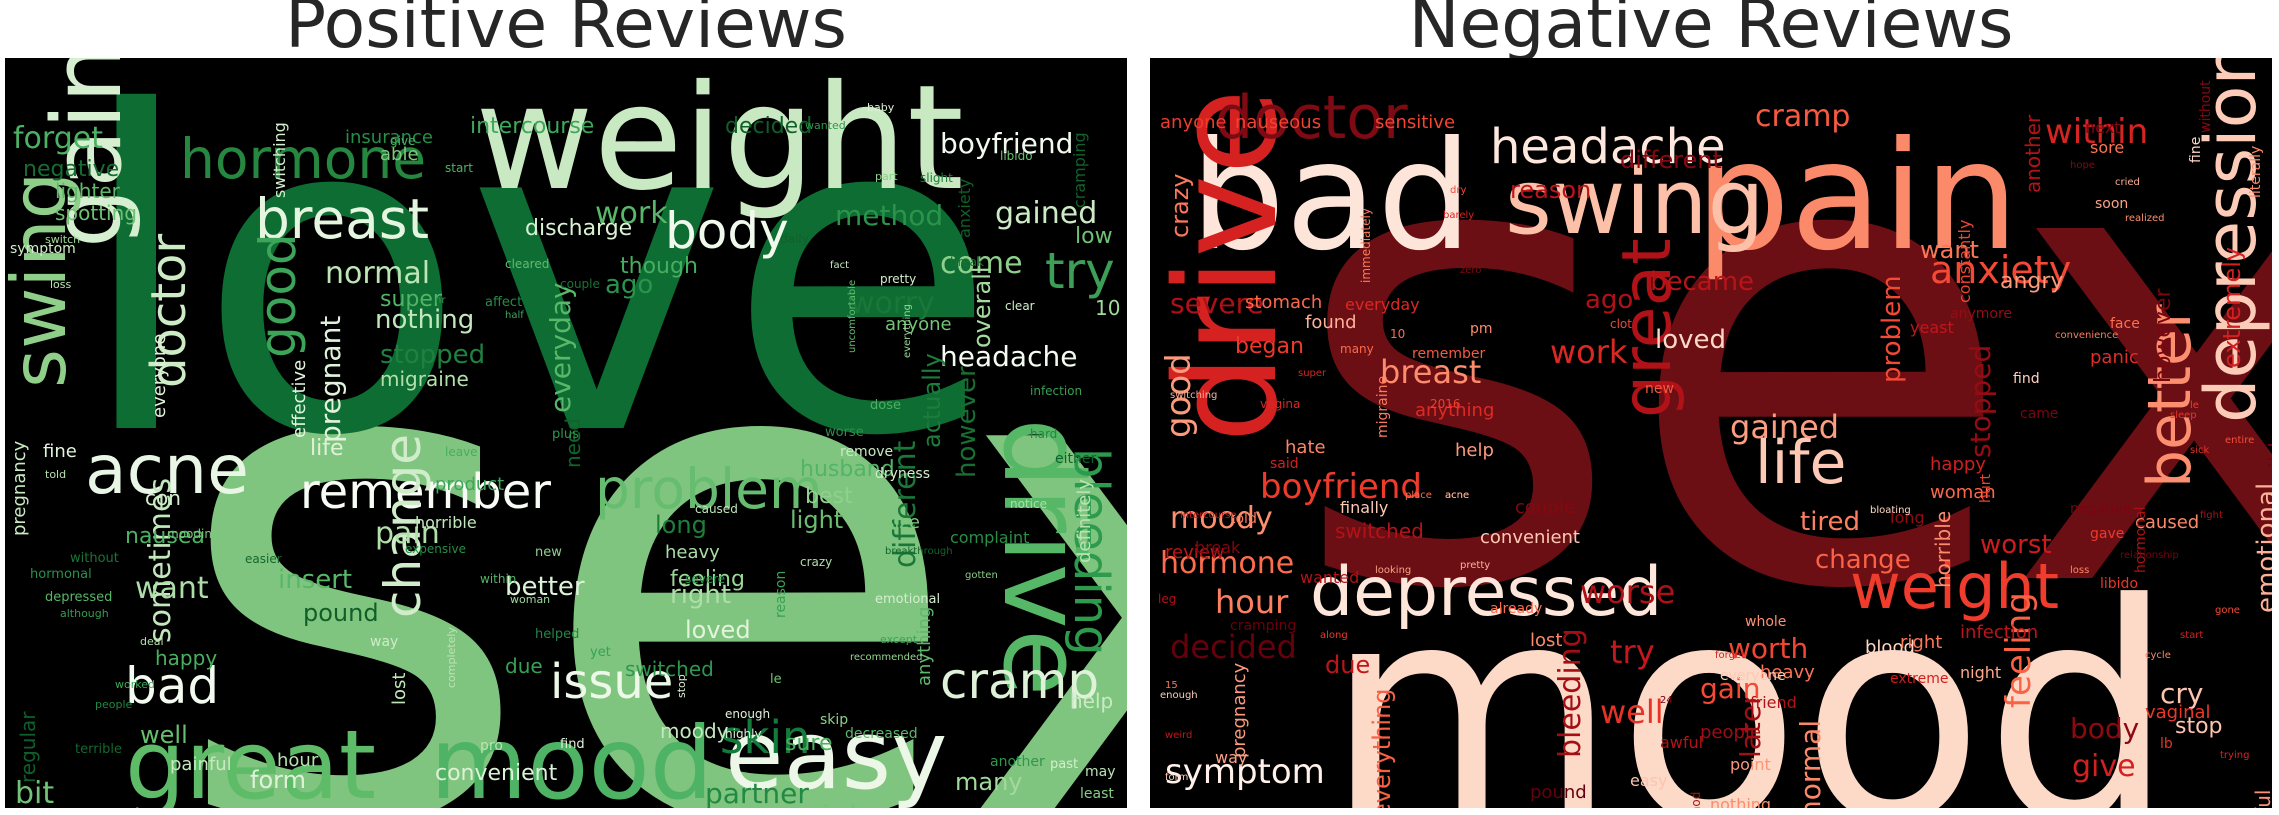 The height and width of the screenshot is (815, 2279). What do you see at coordinates (1379, 531) in the screenshot?
I see `word-switched: switched` at bounding box center [1379, 531].